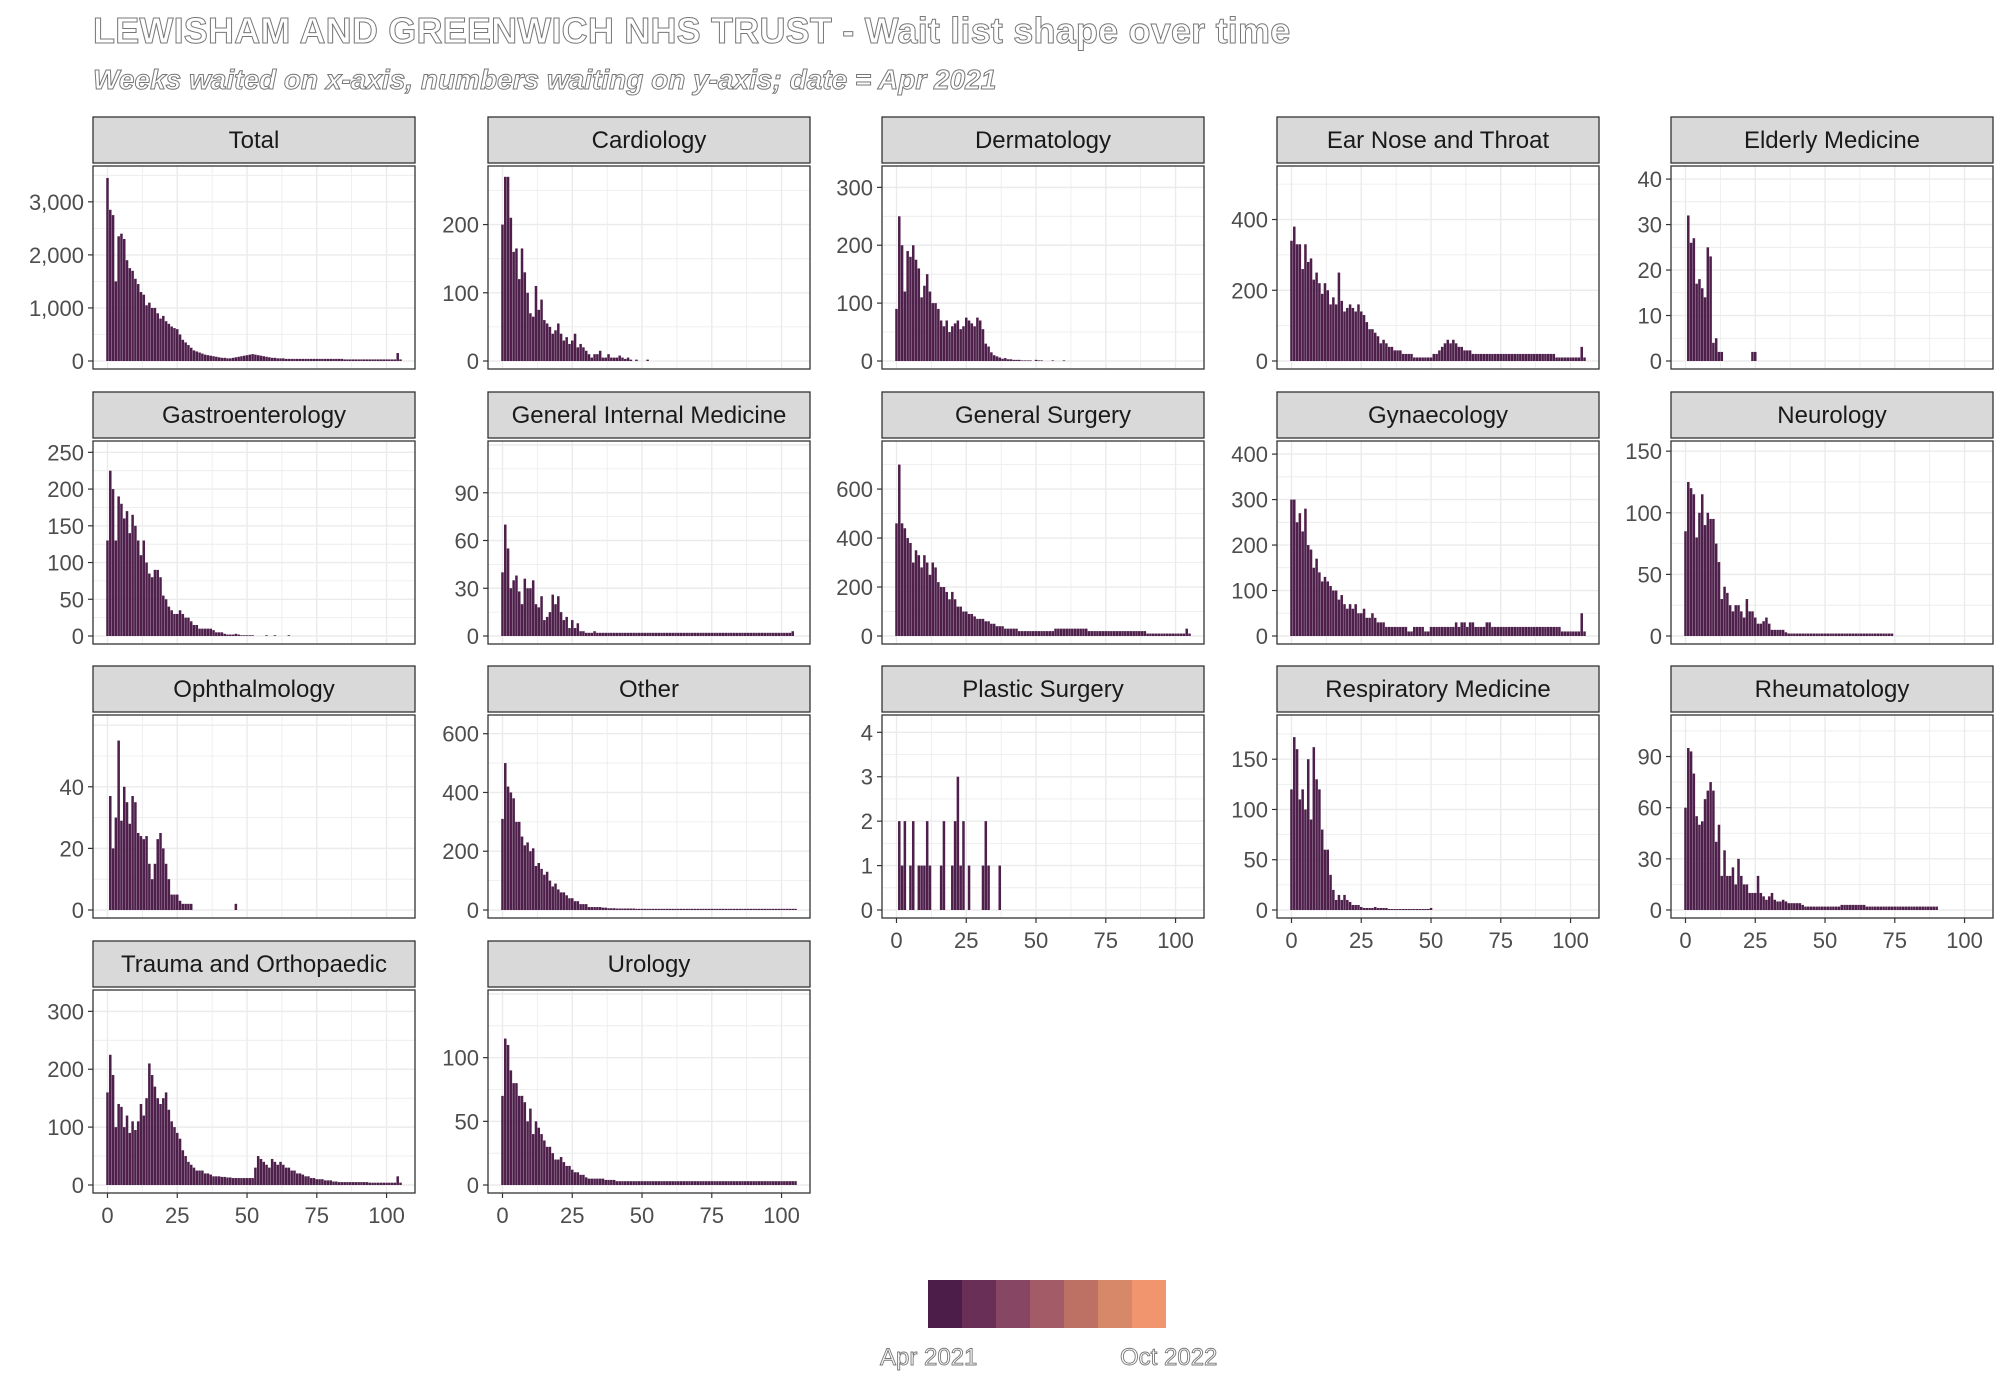 This screenshot has height=1400, width=2000. I want to click on y-tick-label: 200, so click(460, 225).